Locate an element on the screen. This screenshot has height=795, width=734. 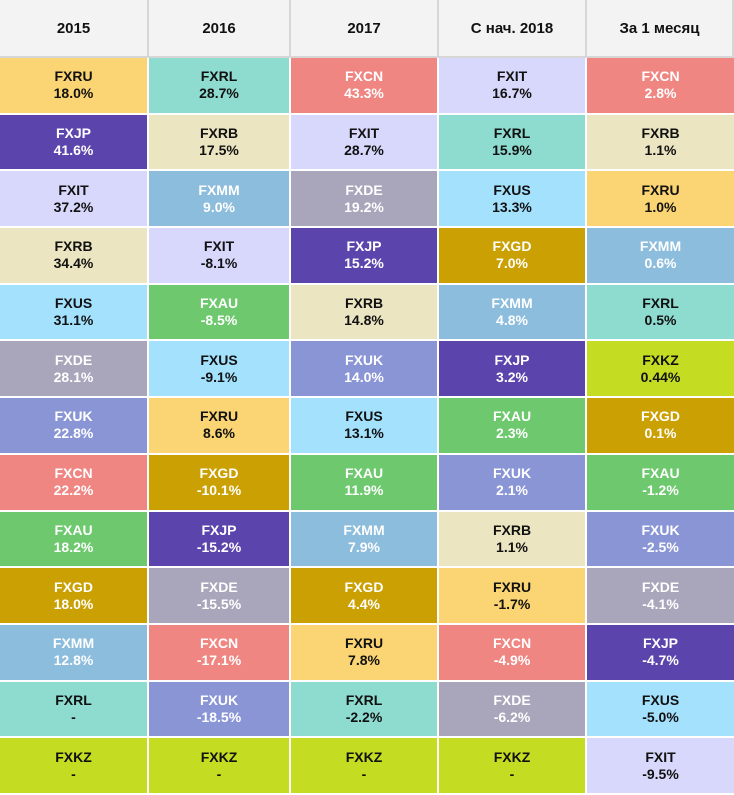
return-value: 13.1% is located at coordinates (364, 433).